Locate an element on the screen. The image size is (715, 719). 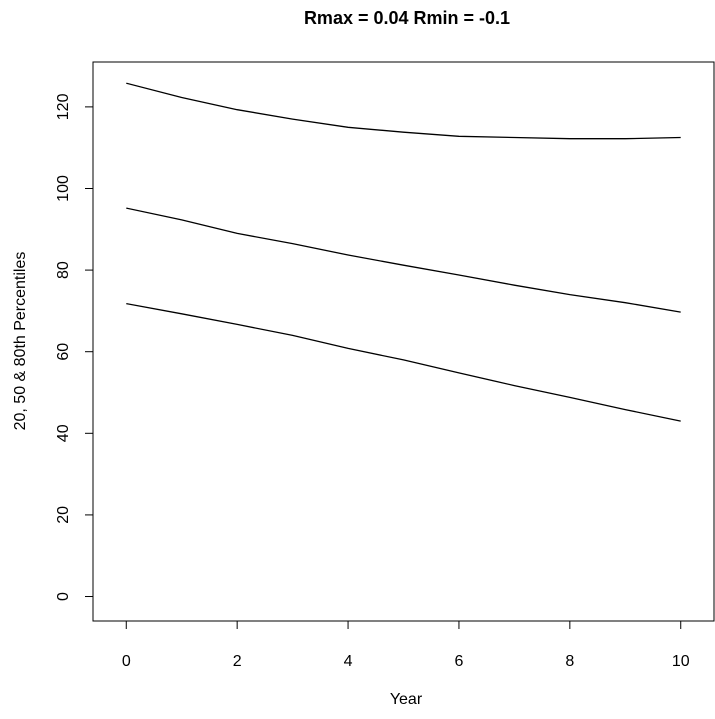
x-axis: 0 2 4 6 8 10 is located at coordinates (406, 645).